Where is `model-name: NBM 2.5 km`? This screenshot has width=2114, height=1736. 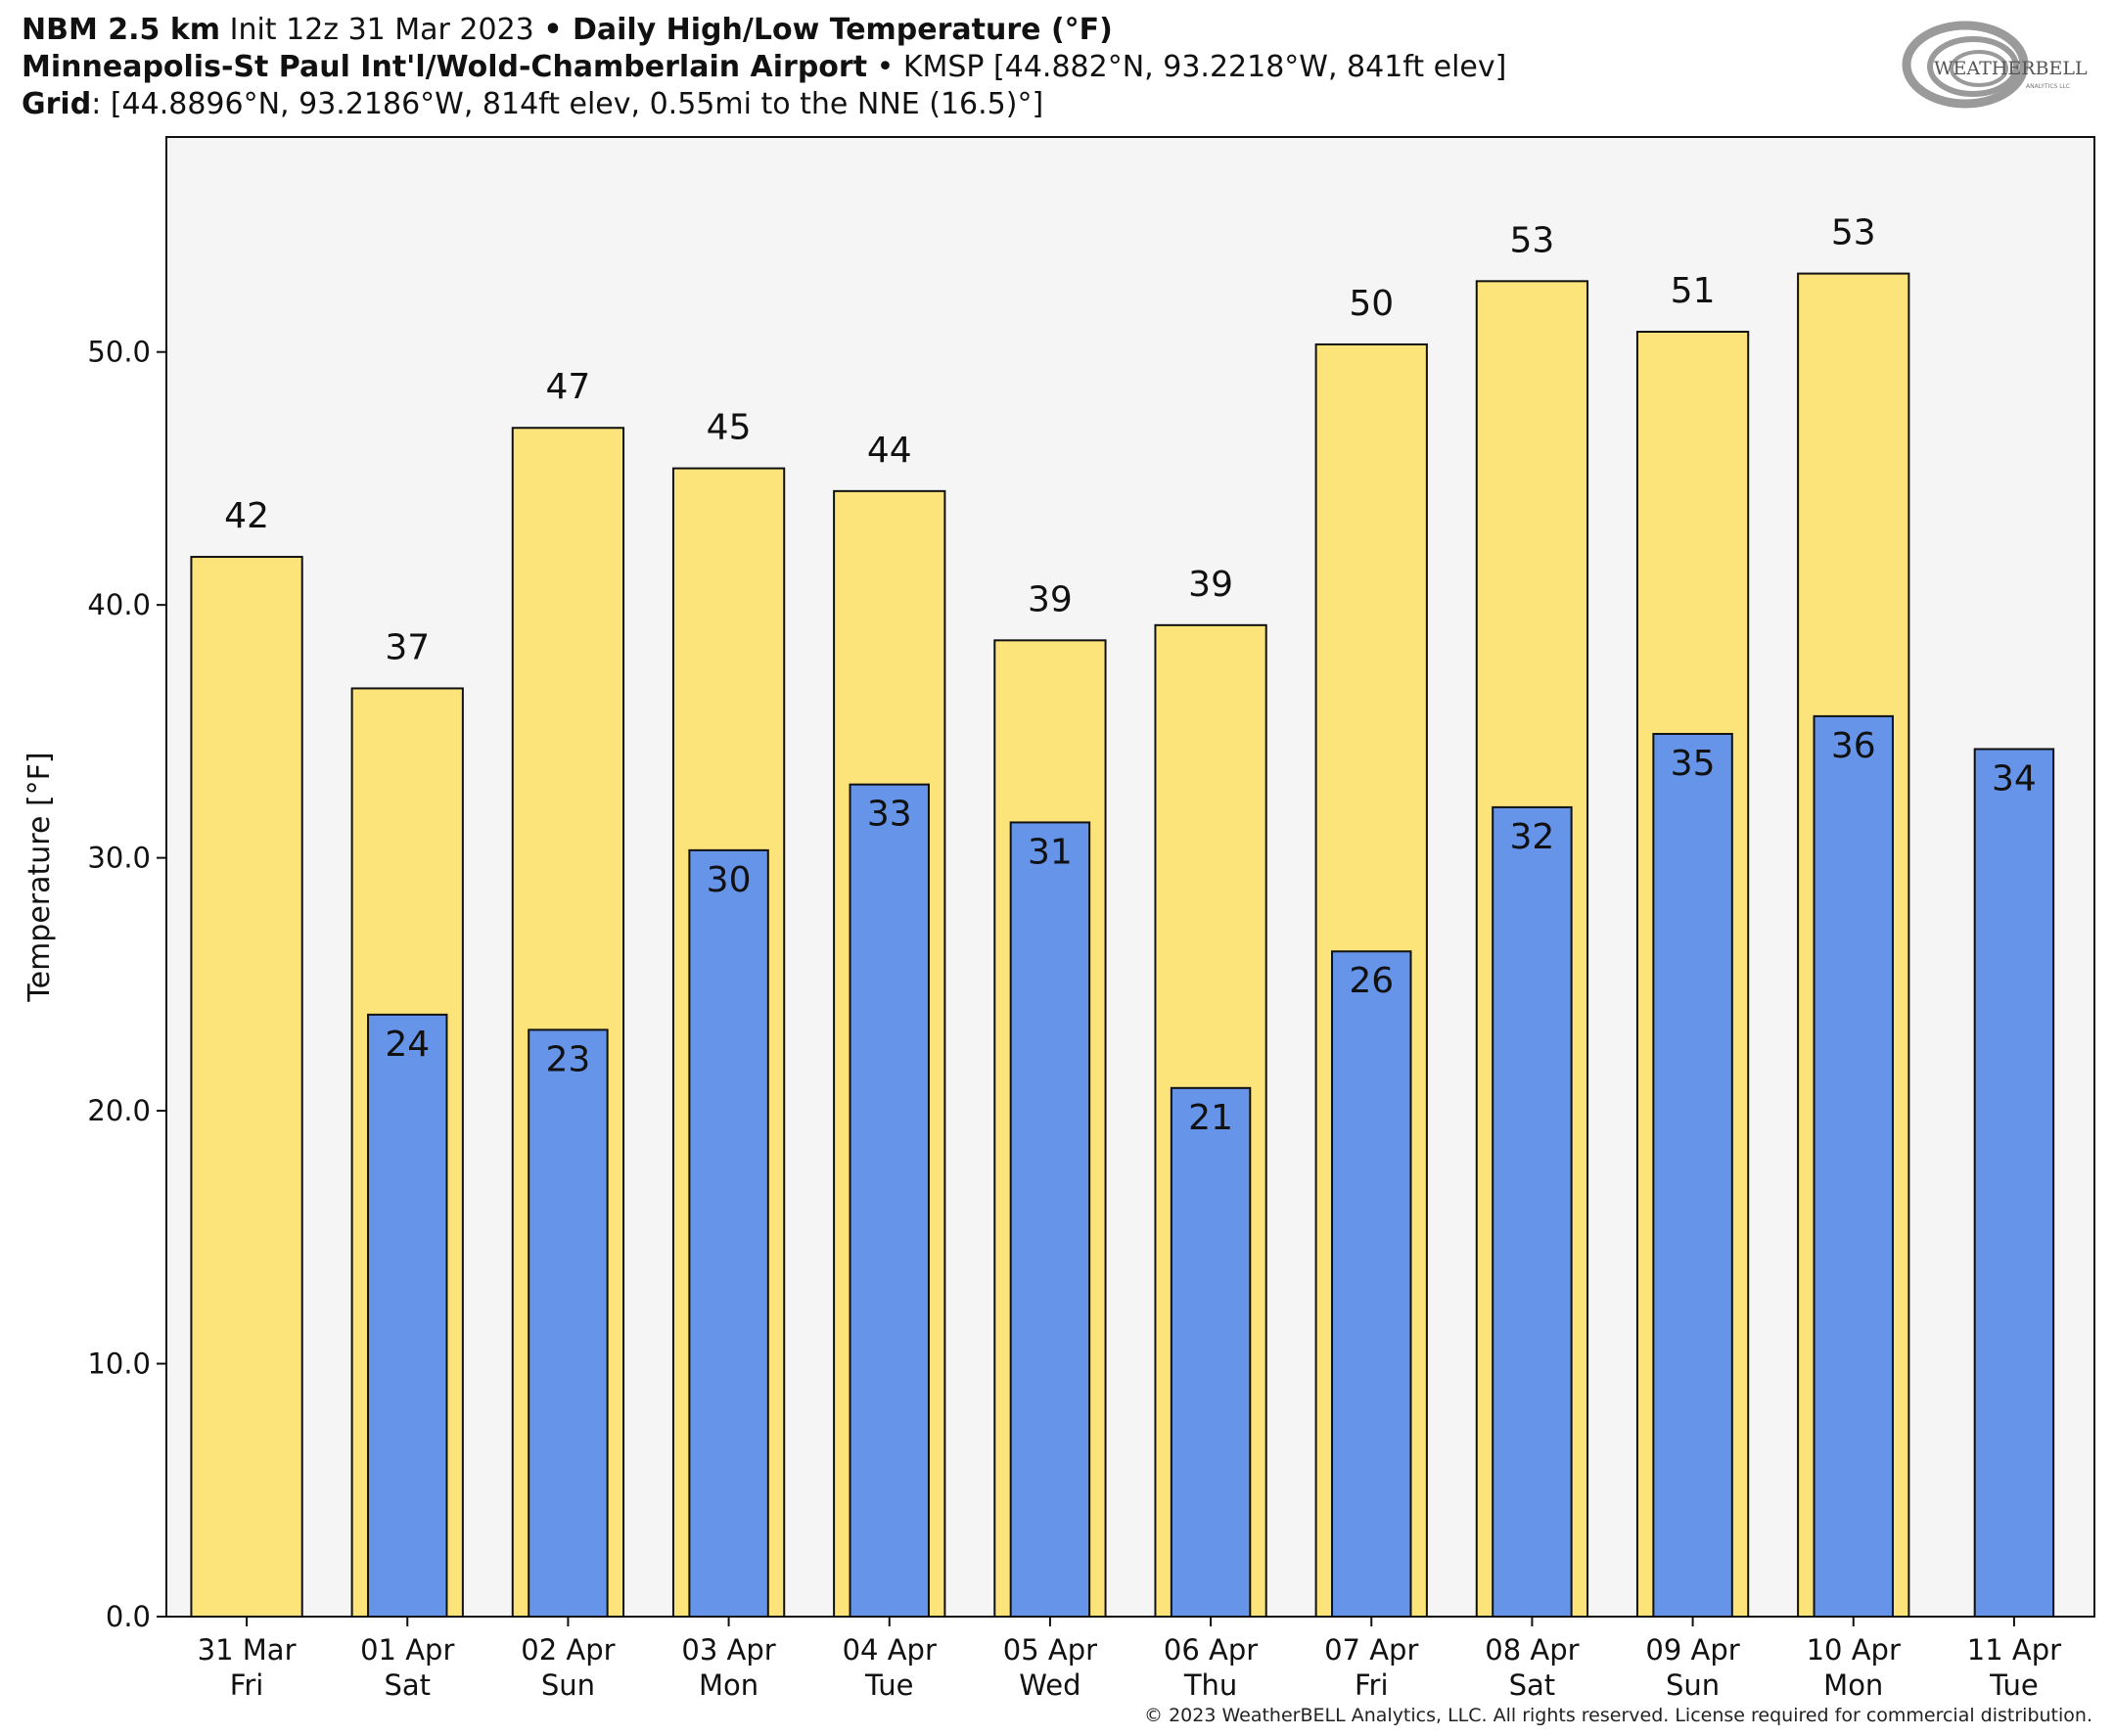
model-name: NBM 2.5 km is located at coordinates (122, 30).